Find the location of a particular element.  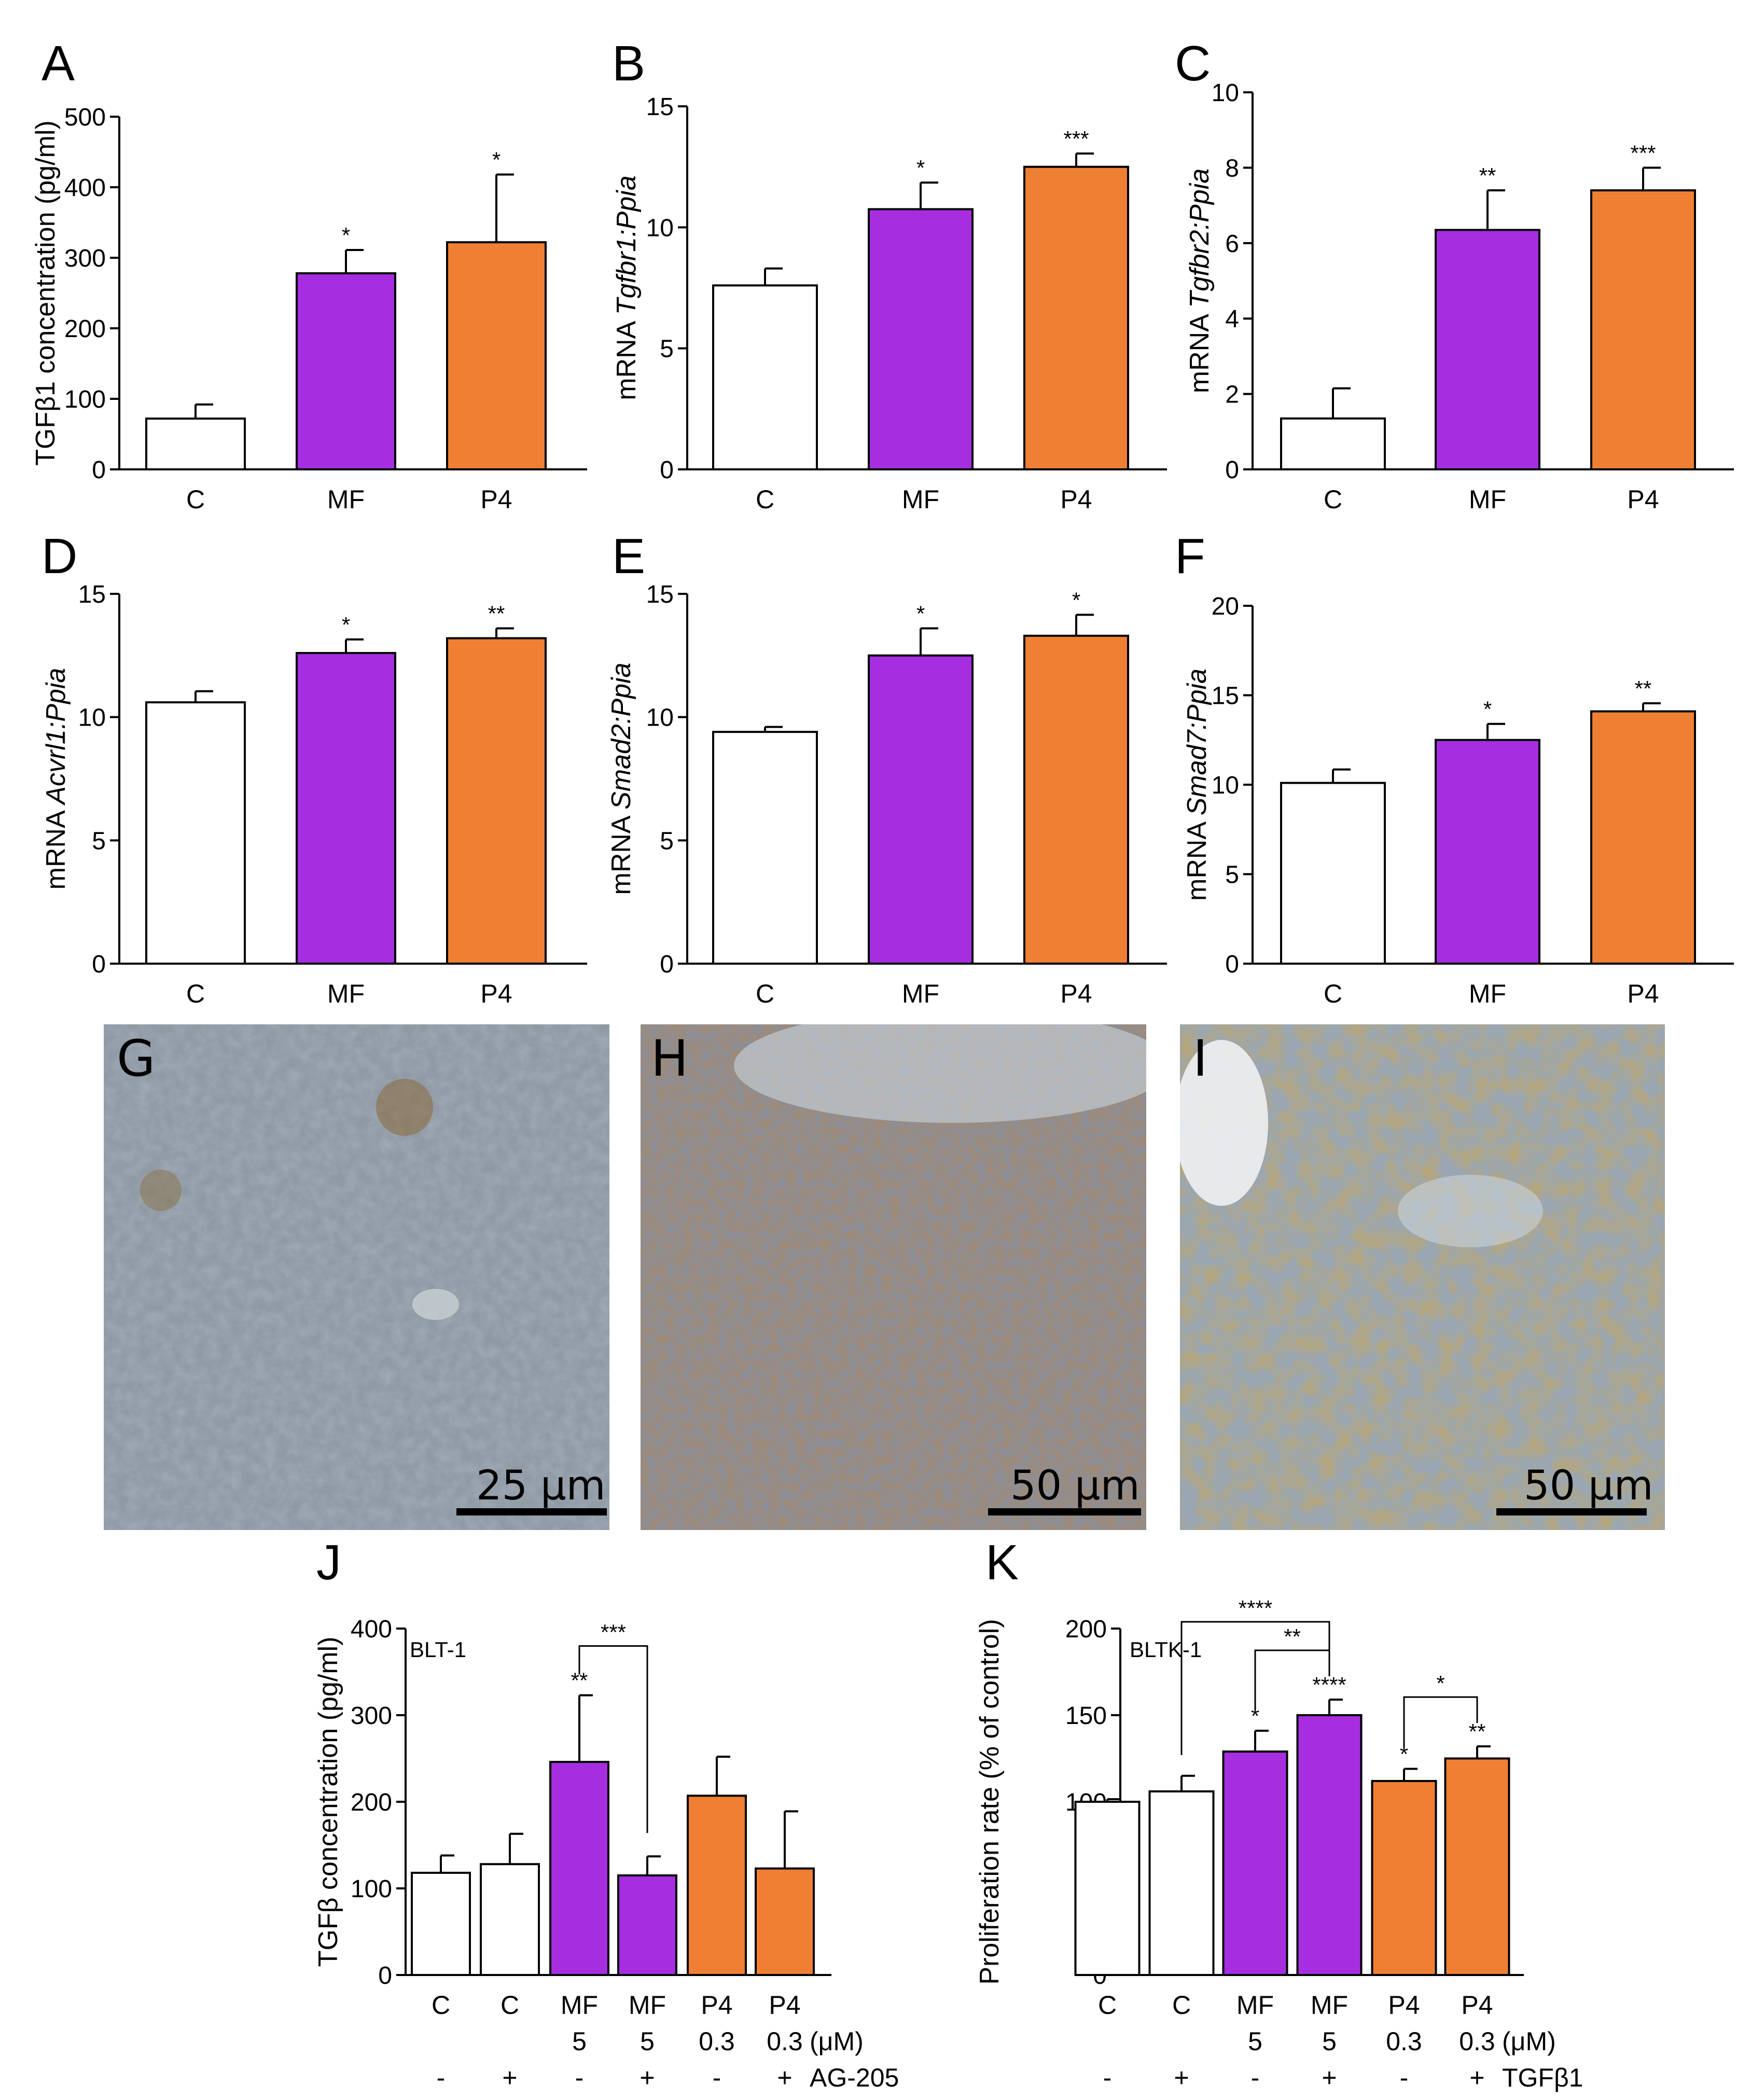

cell-line-label: BLTK-1 is located at coordinates (1166, 1649).